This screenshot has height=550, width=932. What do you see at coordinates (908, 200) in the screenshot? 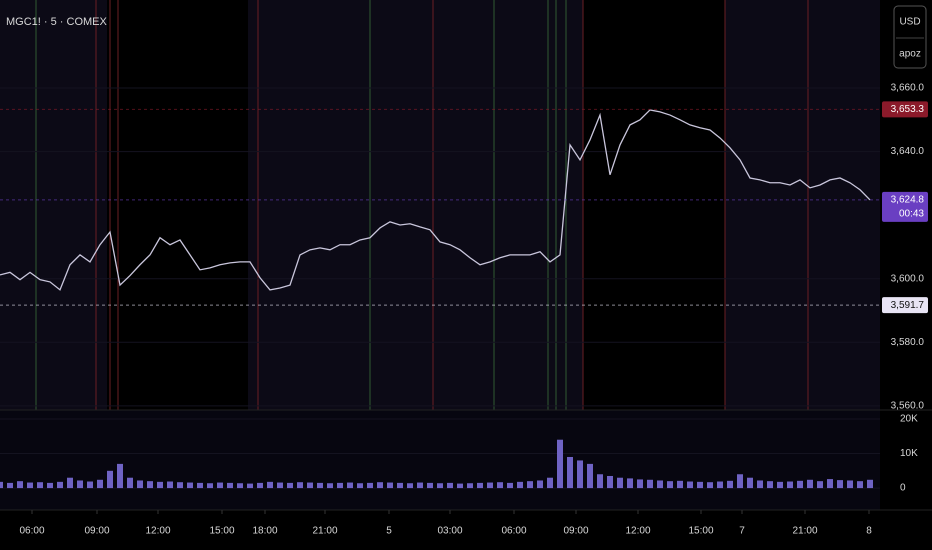
I see `price-label: 3,624.8` at bounding box center [908, 200].